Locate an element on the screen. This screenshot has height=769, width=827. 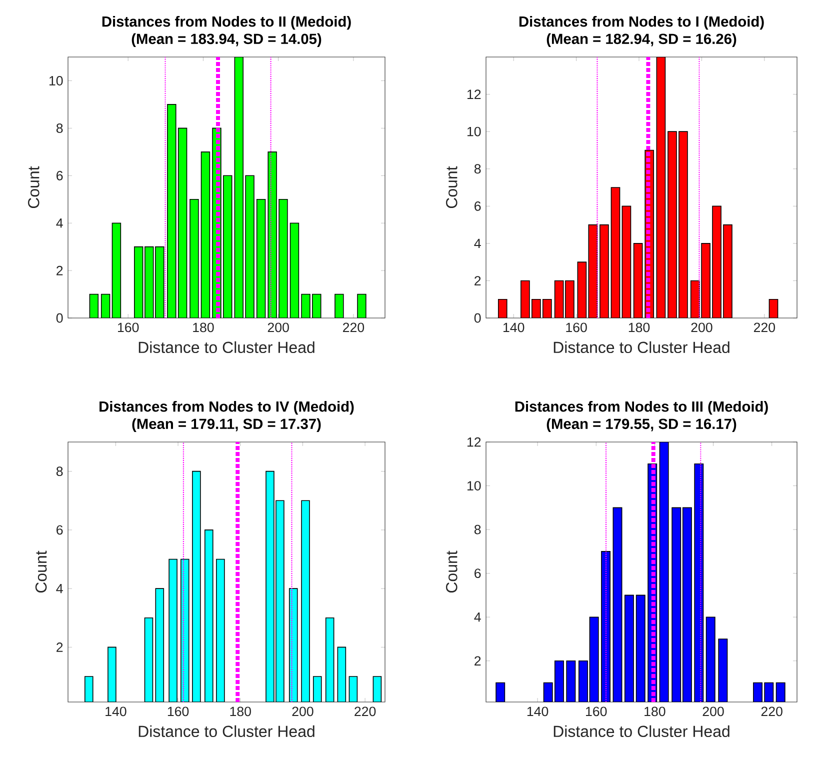
chart-subtitle: (Mean = 179.11, SD = 17.37) is located at coordinates (226, 425).